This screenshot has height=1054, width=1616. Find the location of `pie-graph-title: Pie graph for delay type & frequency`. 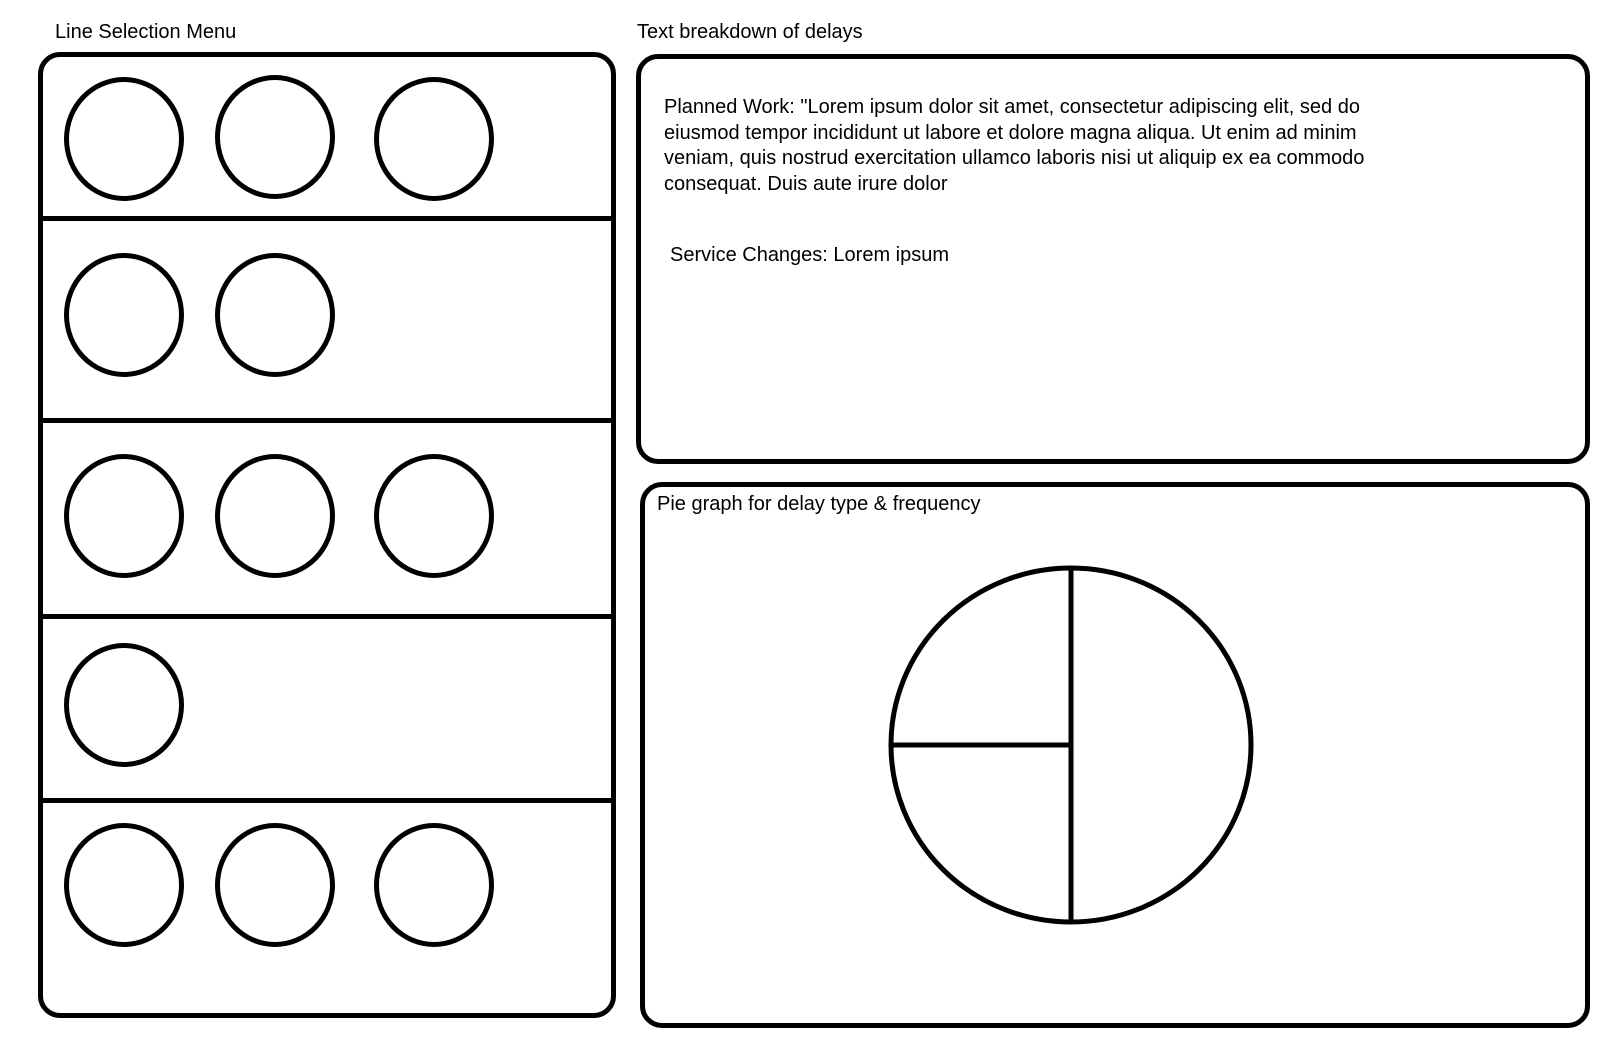

pie-graph-title: Pie graph for delay type & frequency is located at coordinates (819, 504).